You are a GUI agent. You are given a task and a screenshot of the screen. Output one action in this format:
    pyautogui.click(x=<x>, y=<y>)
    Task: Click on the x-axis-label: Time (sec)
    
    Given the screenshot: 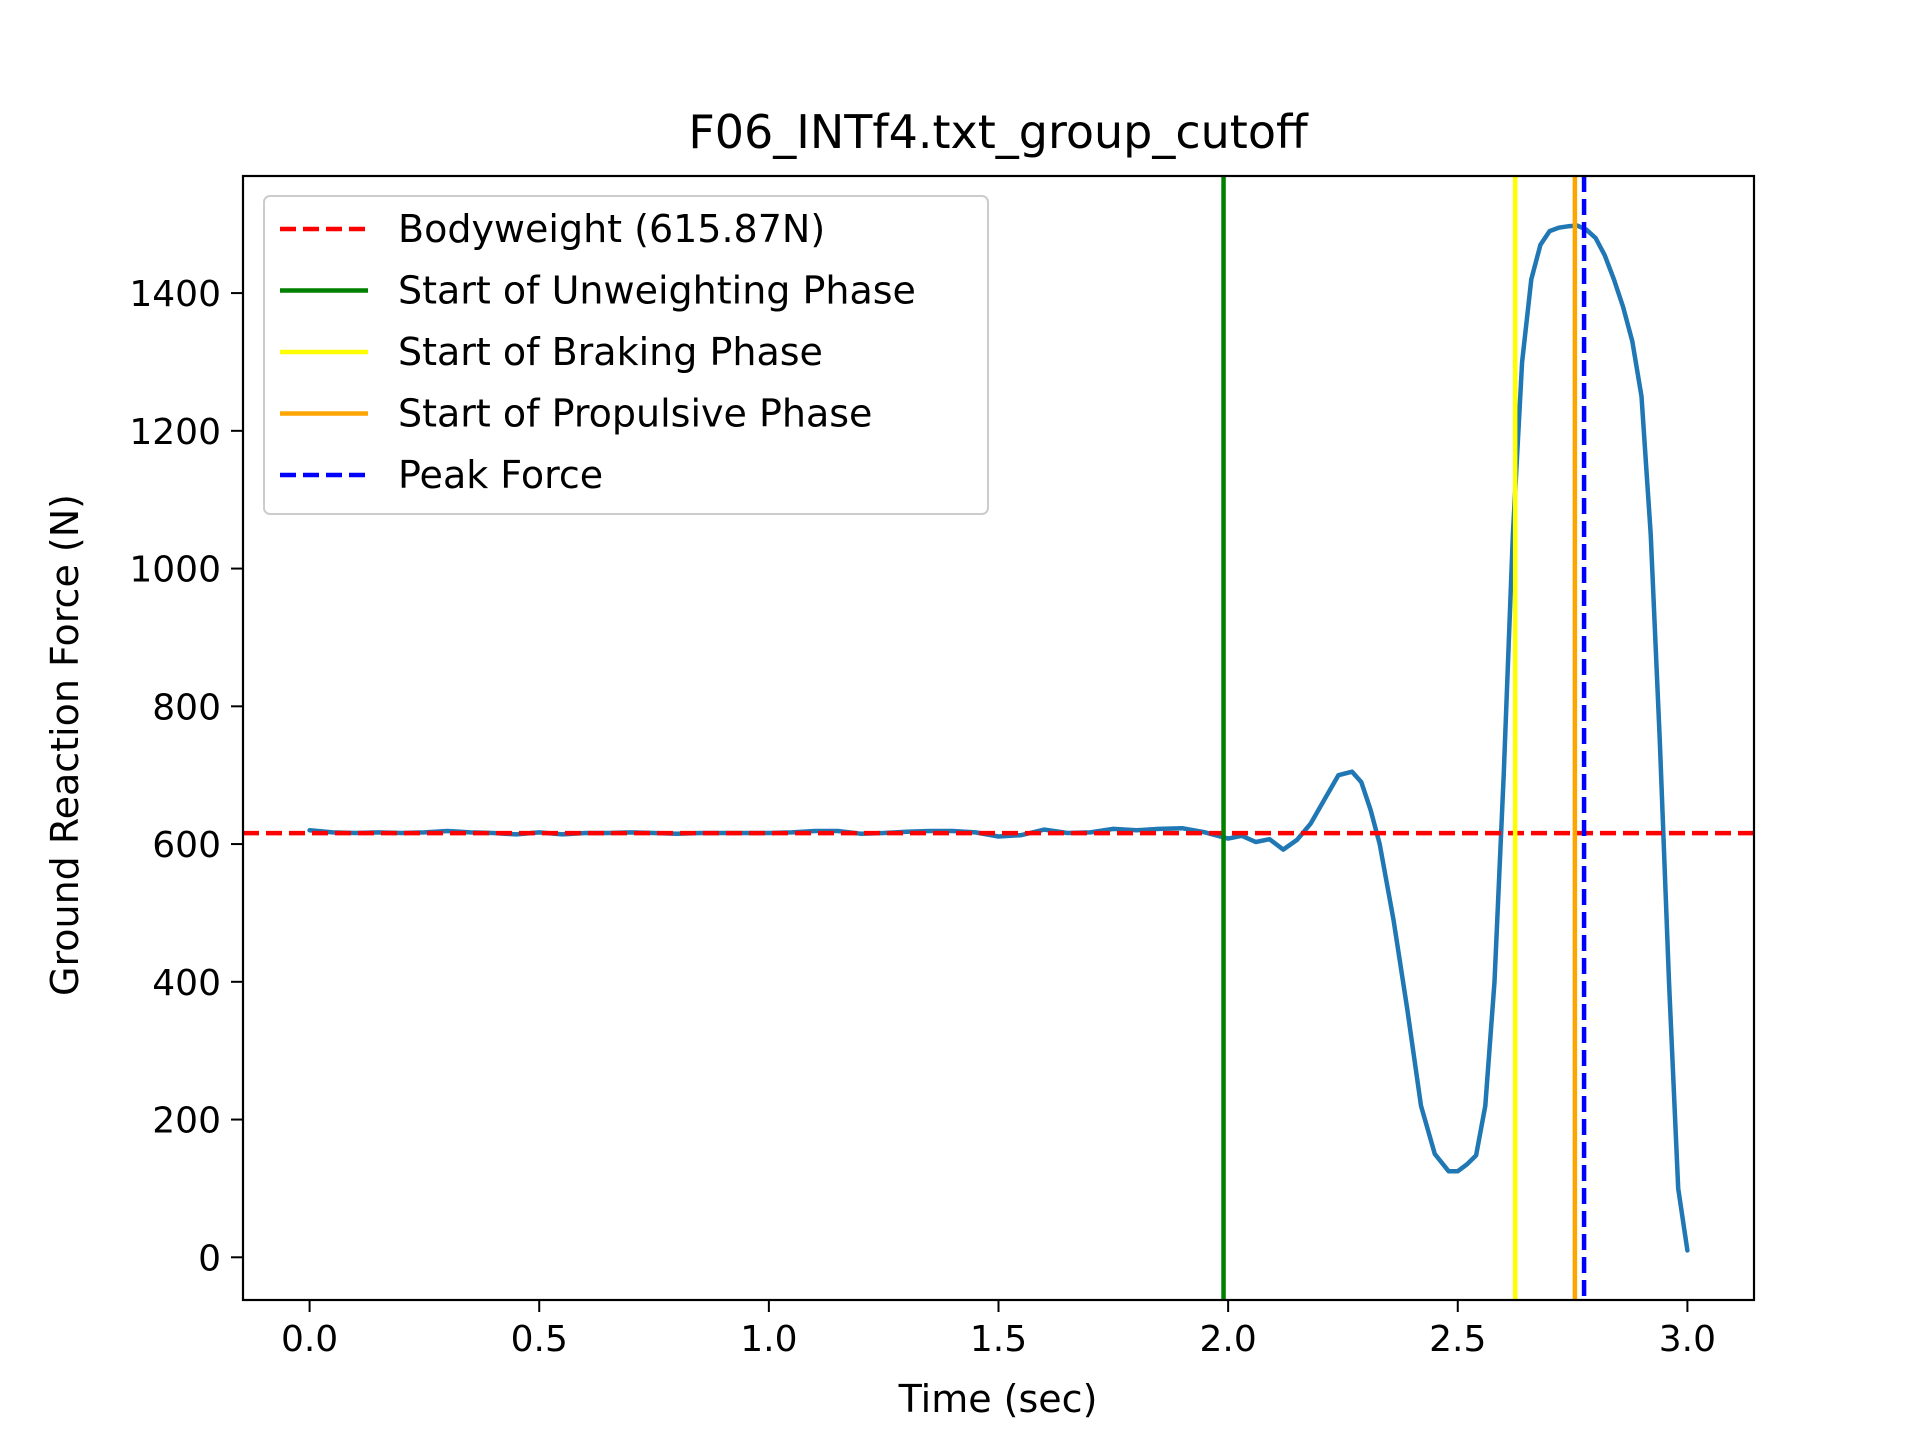 What is the action you would take?
    pyautogui.click(x=998, y=1399)
    